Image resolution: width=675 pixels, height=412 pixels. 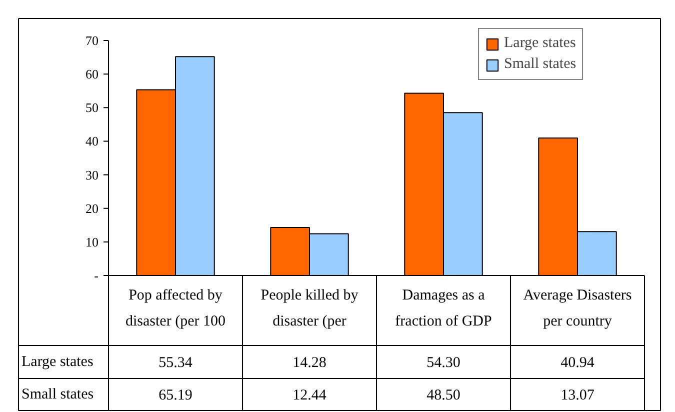 What do you see at coordinates (92, 174) in the screenshot?
I see `y-tick-label: 30` at bounding box center [92, 174].